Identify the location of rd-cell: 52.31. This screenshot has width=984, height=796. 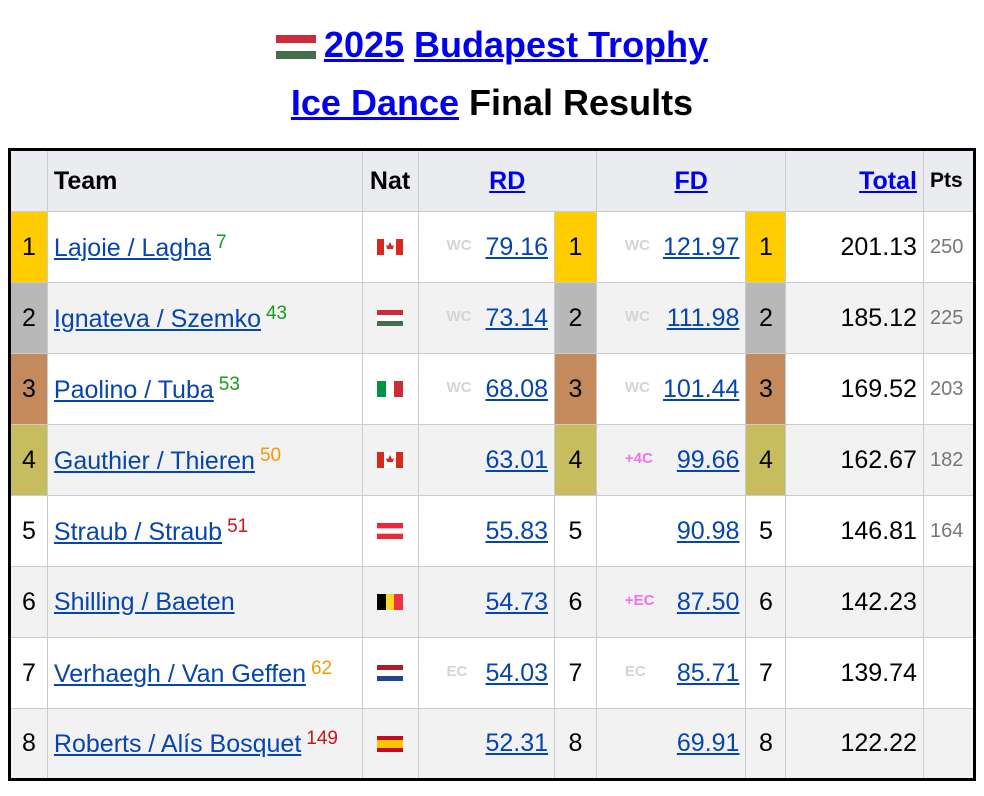
(486, 744).